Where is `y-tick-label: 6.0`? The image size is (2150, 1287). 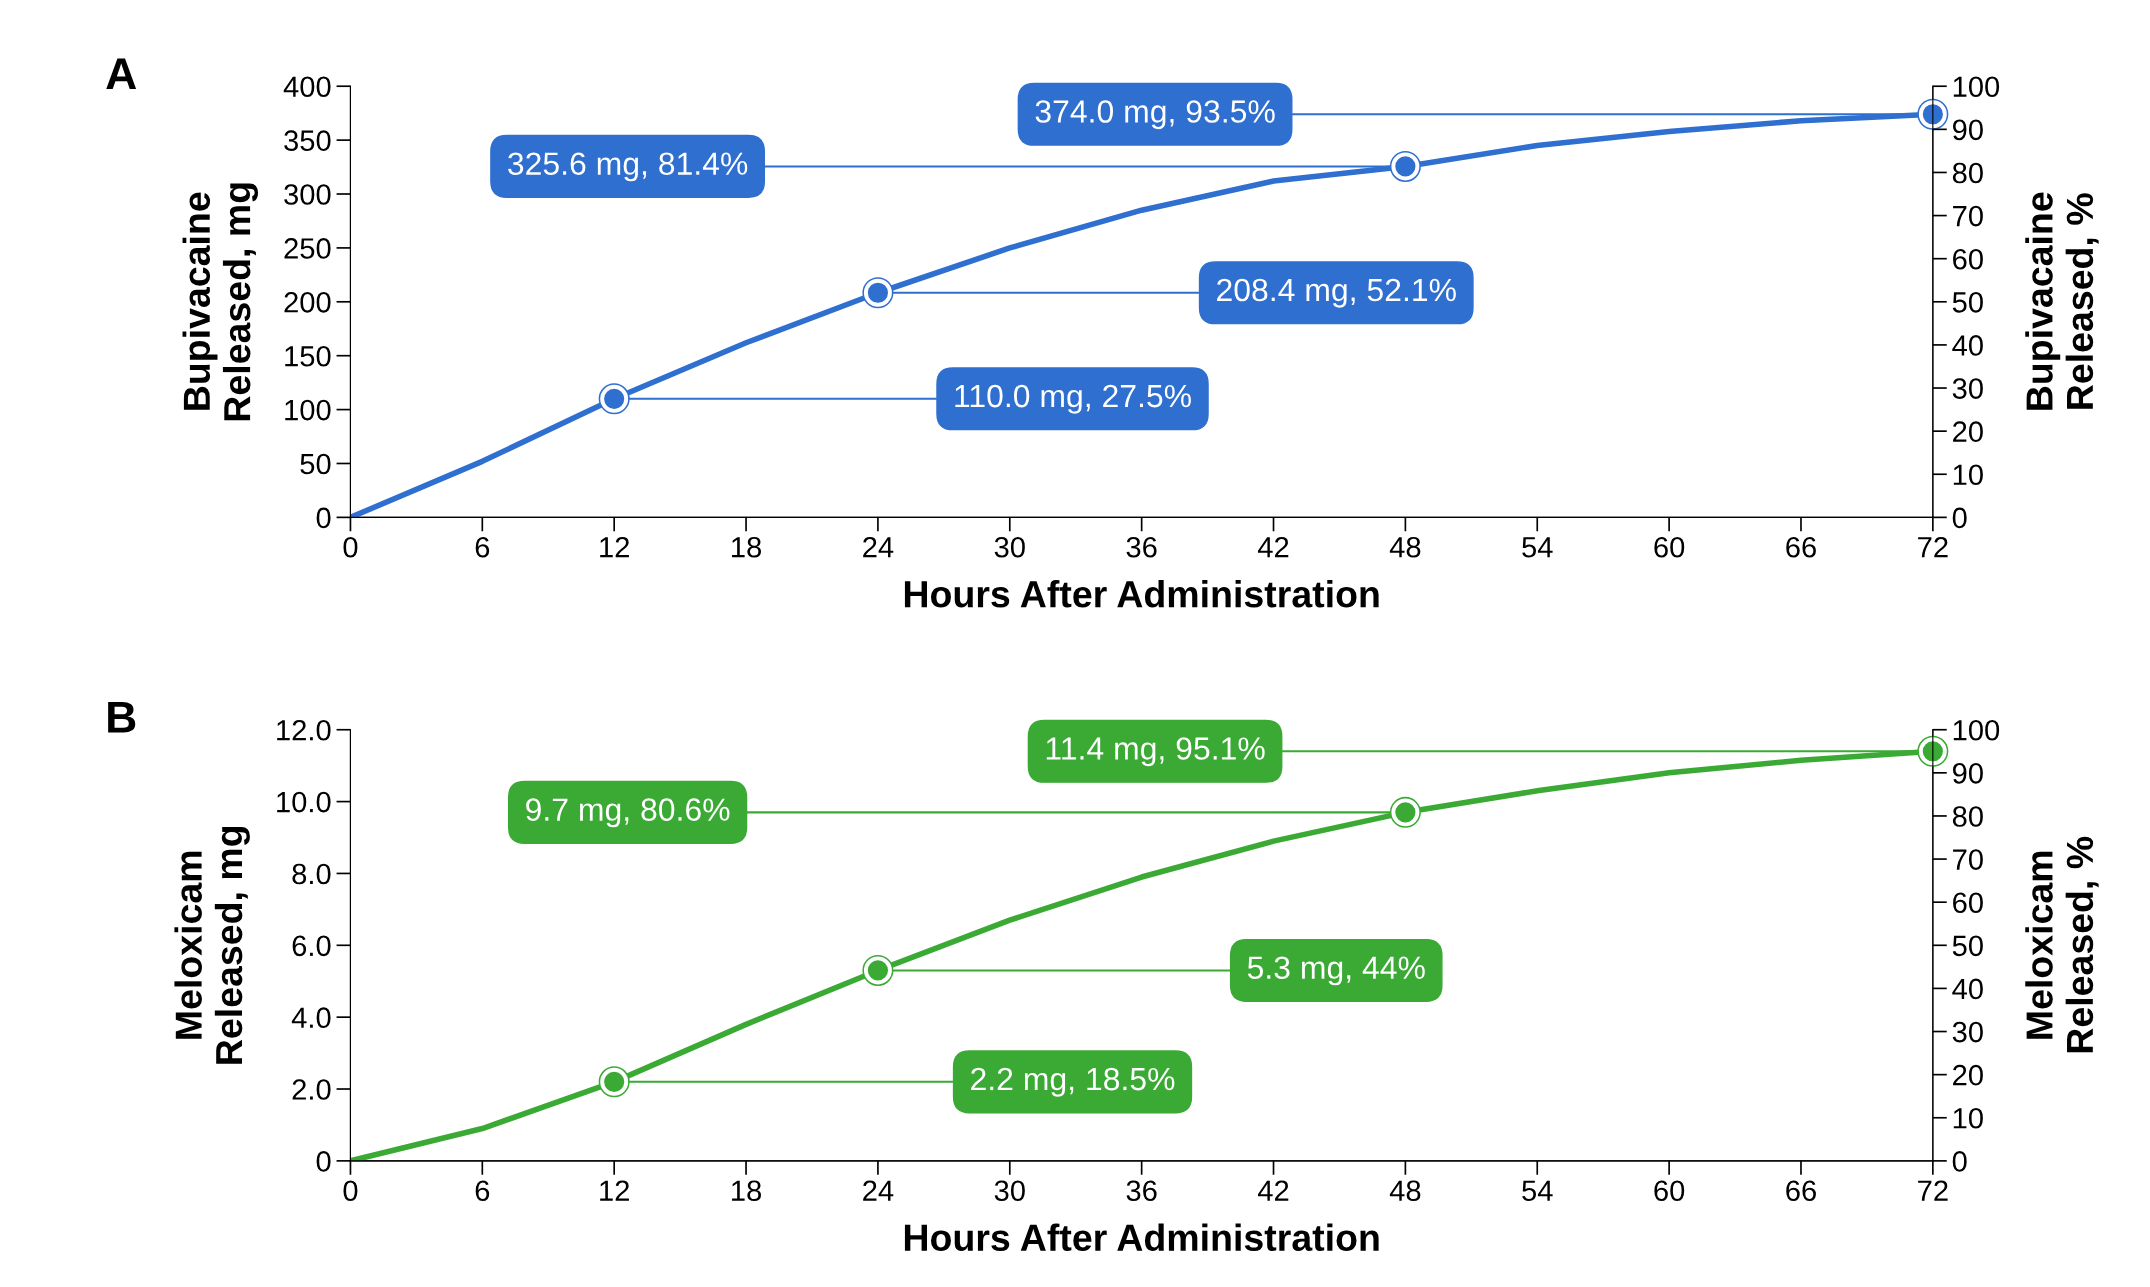
y-tick-label: 6.0 is located at coordinates (311, 946).